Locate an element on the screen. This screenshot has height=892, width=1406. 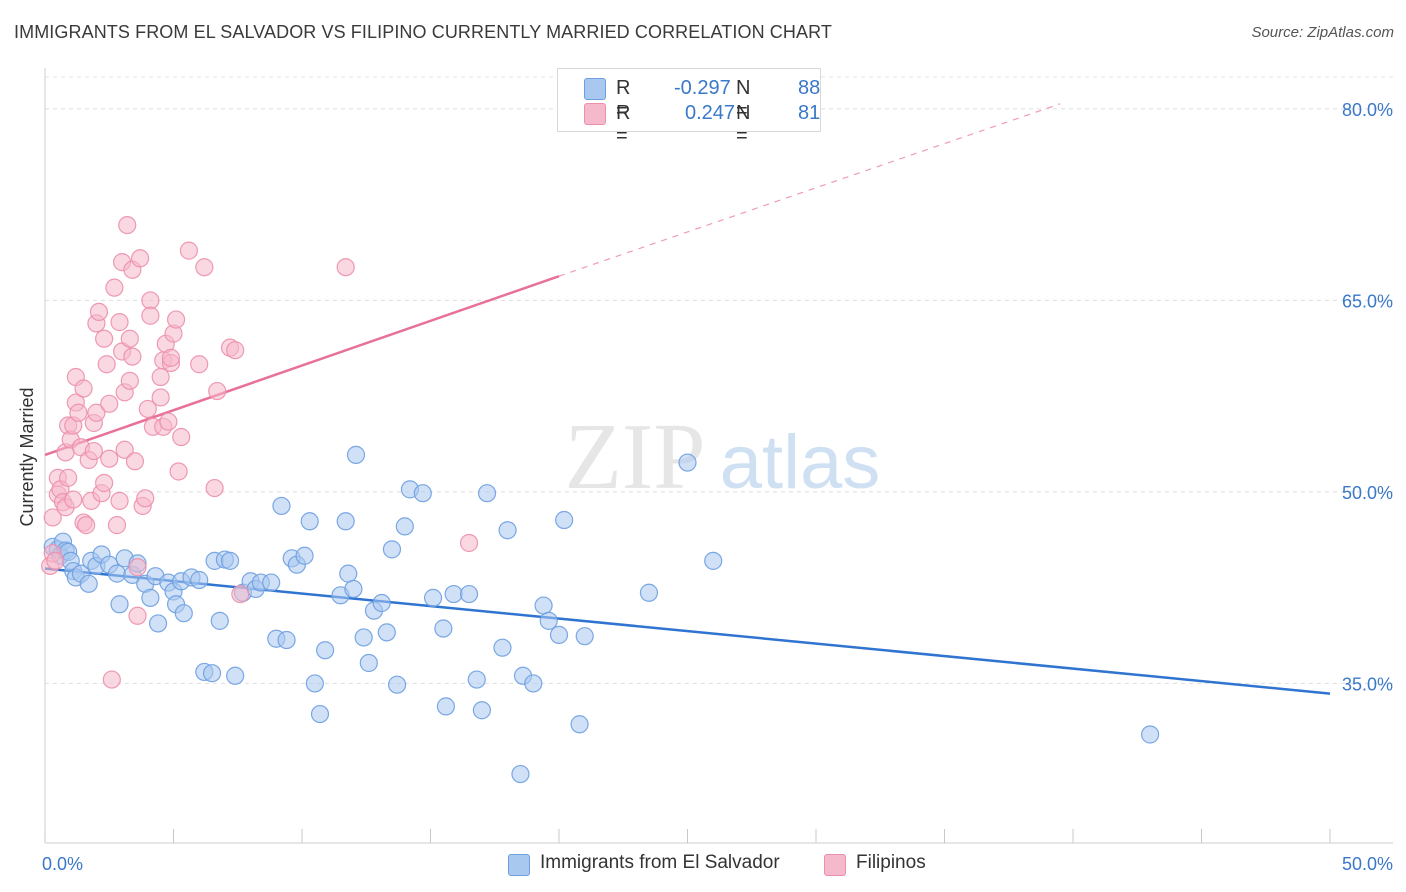
legend-n-value: 88 is located at coordinates (809, 88).